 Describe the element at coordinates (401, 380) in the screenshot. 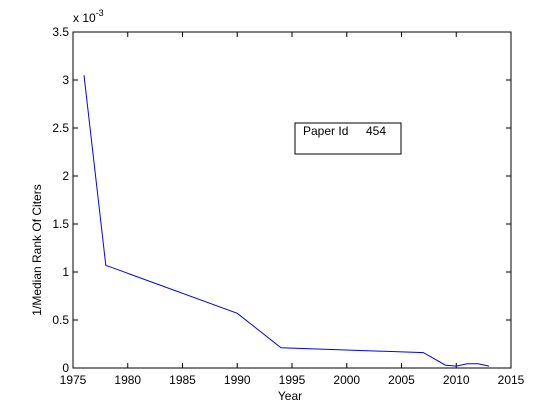

I see `x-tick-label: 2005` at that location.